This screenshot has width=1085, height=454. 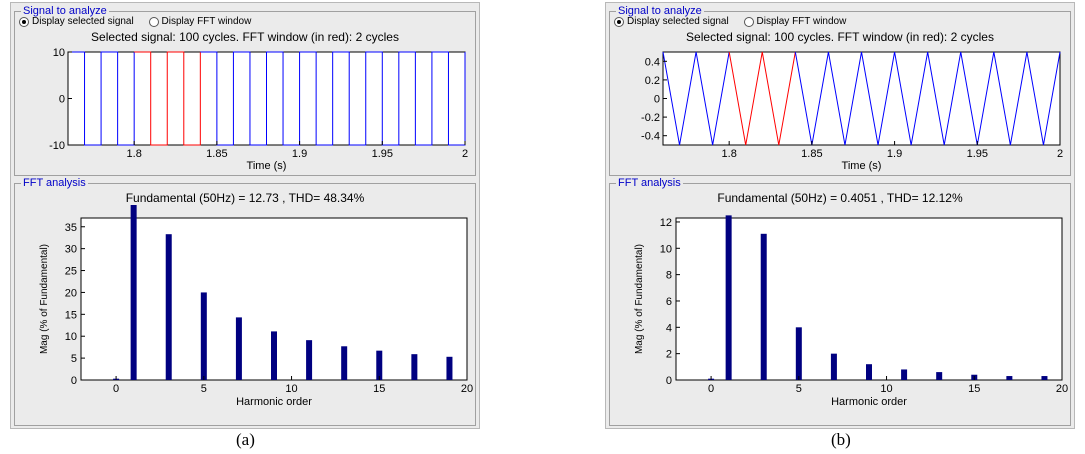 I want to click on fft-plot-title: Fundamental (50Hz) = 12.73 , THD= 48.34%, so click(x=245, y=198).